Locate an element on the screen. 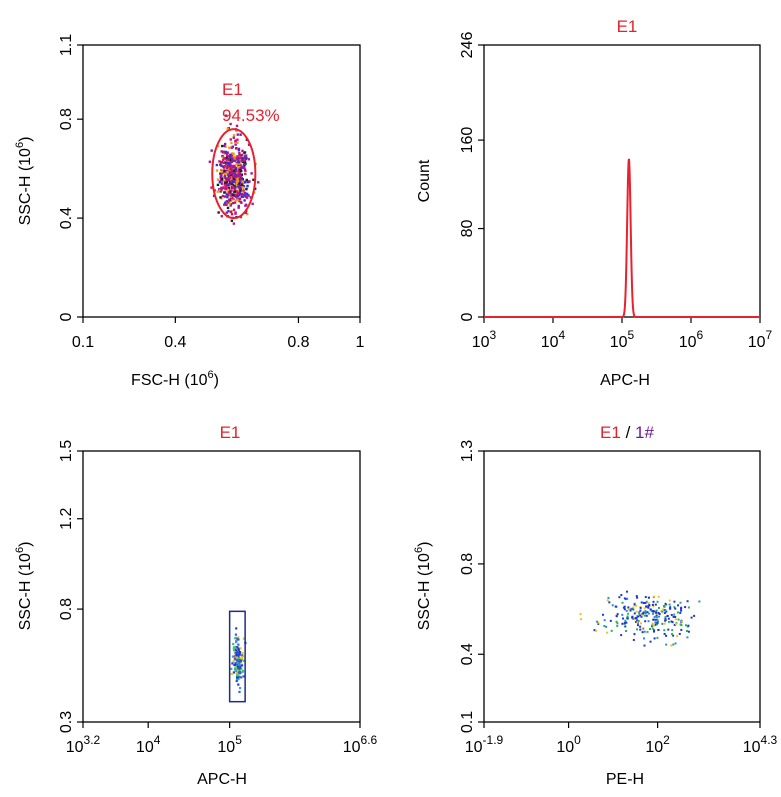 The image size is (781, 797). panel-1-y-tick-label-1: 0.4 is located at coordinates (66, 218).